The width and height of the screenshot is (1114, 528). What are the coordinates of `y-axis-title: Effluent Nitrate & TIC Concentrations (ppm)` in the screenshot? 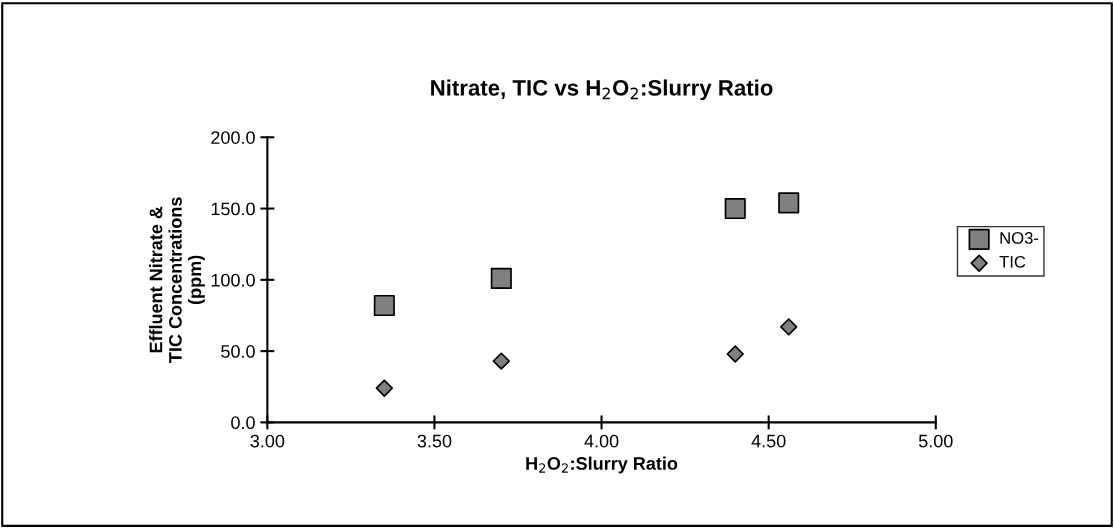 It's located at (177, 280).